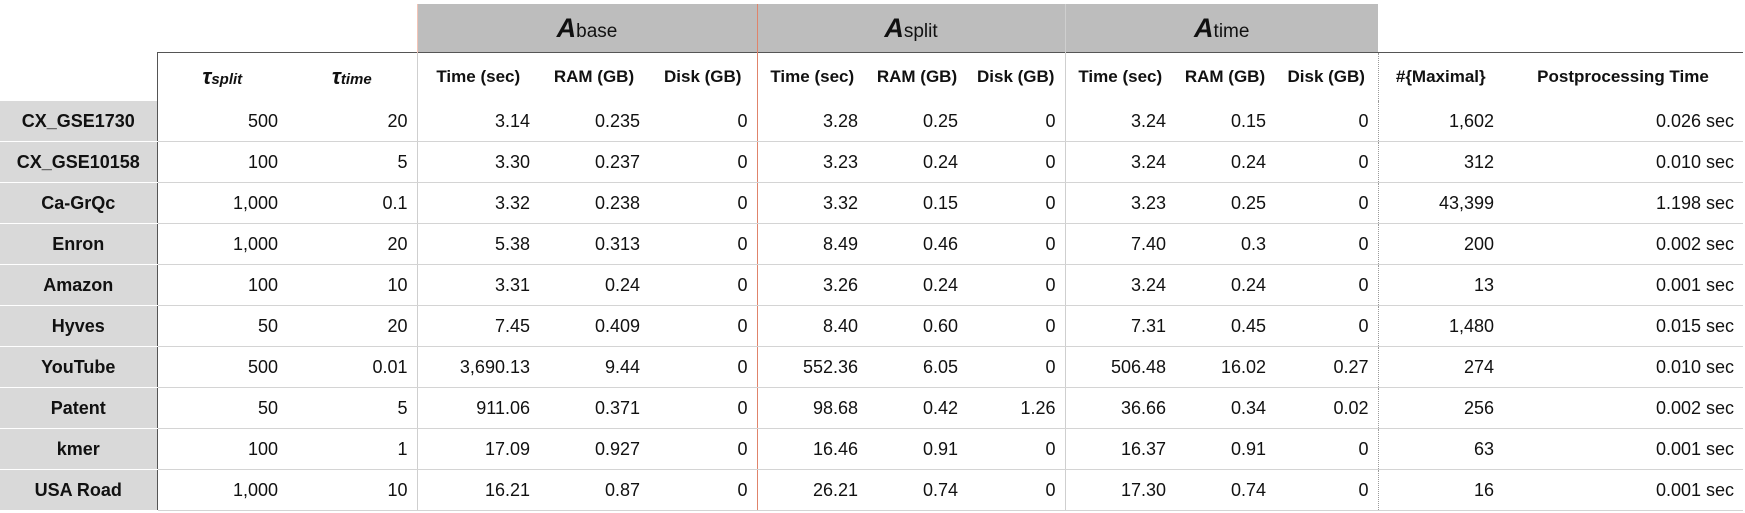  Describe the element at coordinates (1225, 408) in the screenshot. I see `cell-time-ram: 0.34` at that location.